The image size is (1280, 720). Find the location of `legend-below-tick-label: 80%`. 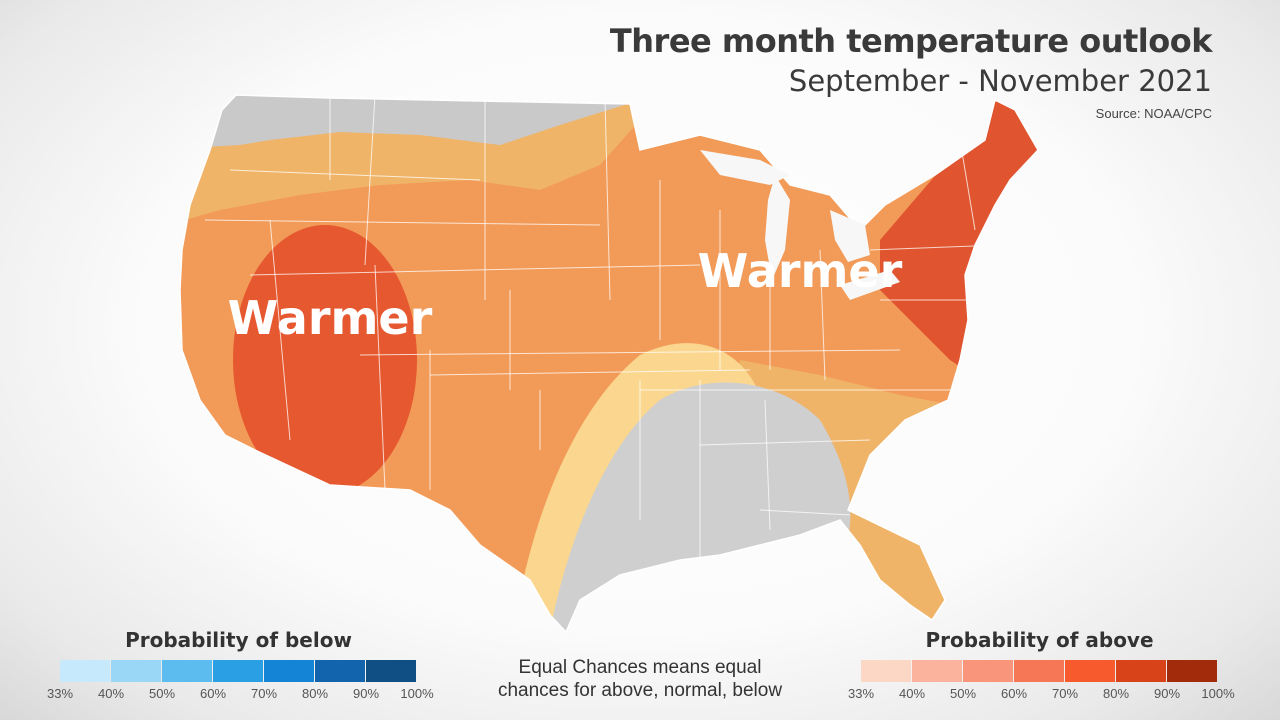

legend-below-tick-label: 80% is located at coordinates (315, 693).